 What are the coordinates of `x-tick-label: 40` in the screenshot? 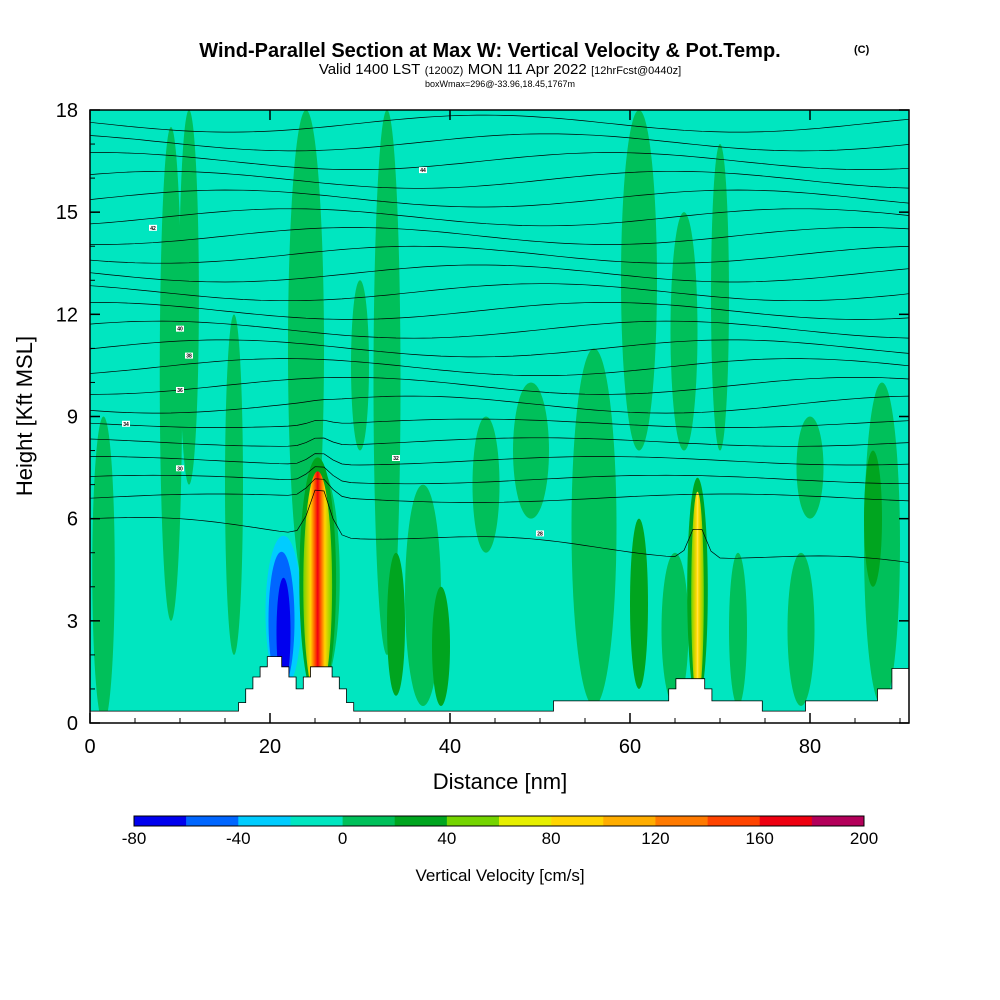 It's located at (450, 747).